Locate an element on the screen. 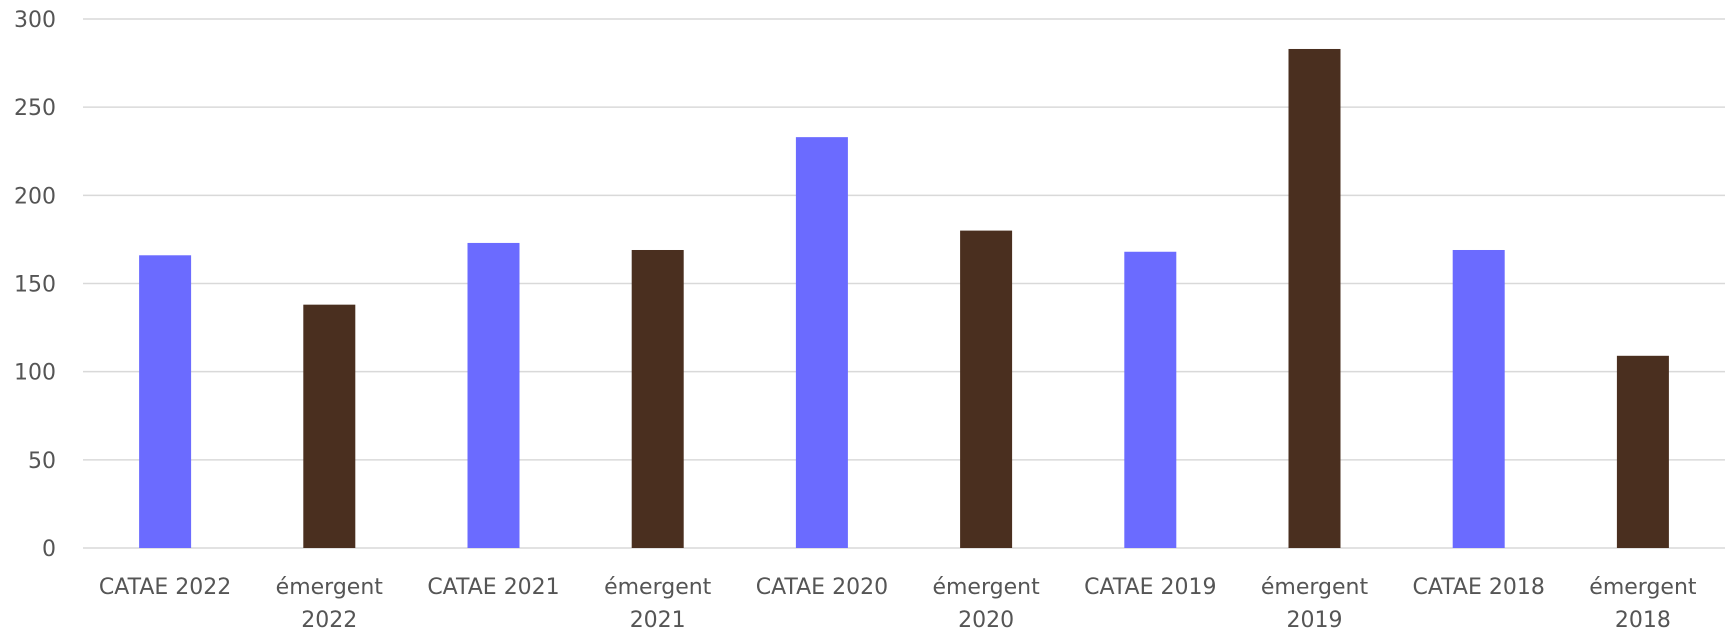 This screenshot has width=1725, height=636. x-tick-label-line: CATAE 2020 is located at coordinates (822, 587).